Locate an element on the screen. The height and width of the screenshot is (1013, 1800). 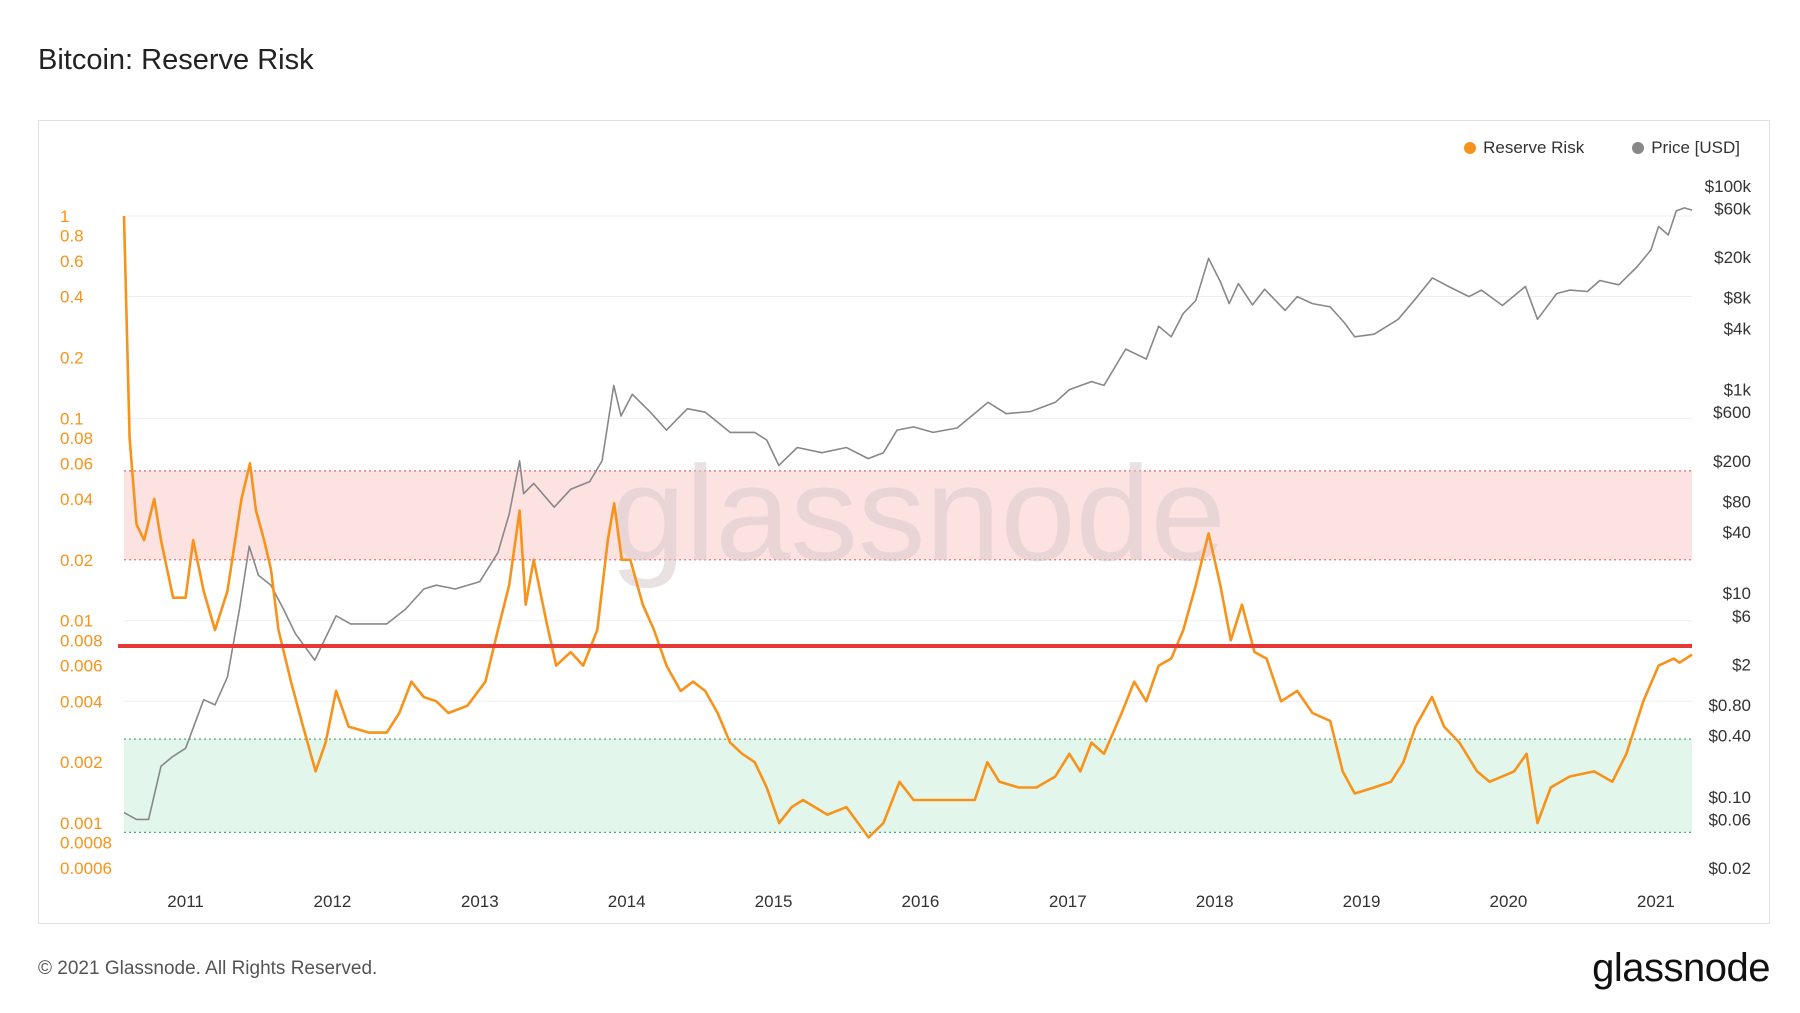
right-axis-tick-label: $20k is located at coordinates (1732, 257).